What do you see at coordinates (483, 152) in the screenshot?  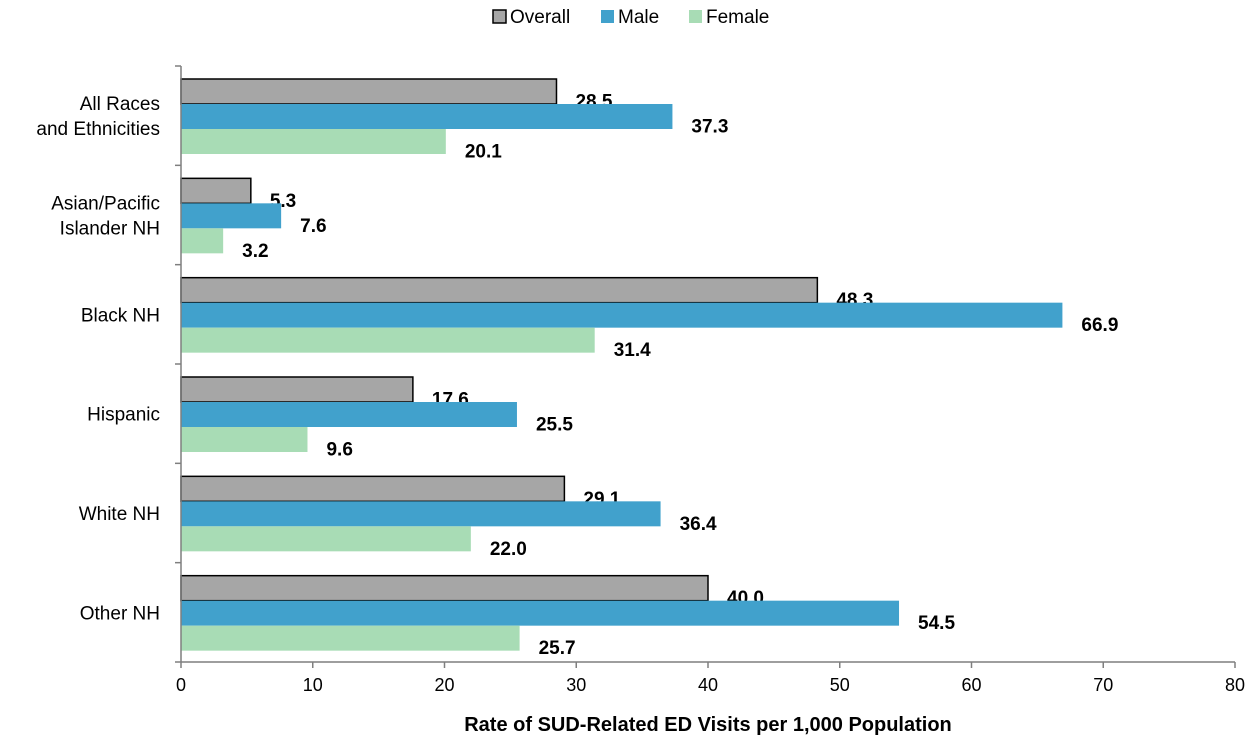 I see `value-label: 20.1` at bounding box center [483, 152].